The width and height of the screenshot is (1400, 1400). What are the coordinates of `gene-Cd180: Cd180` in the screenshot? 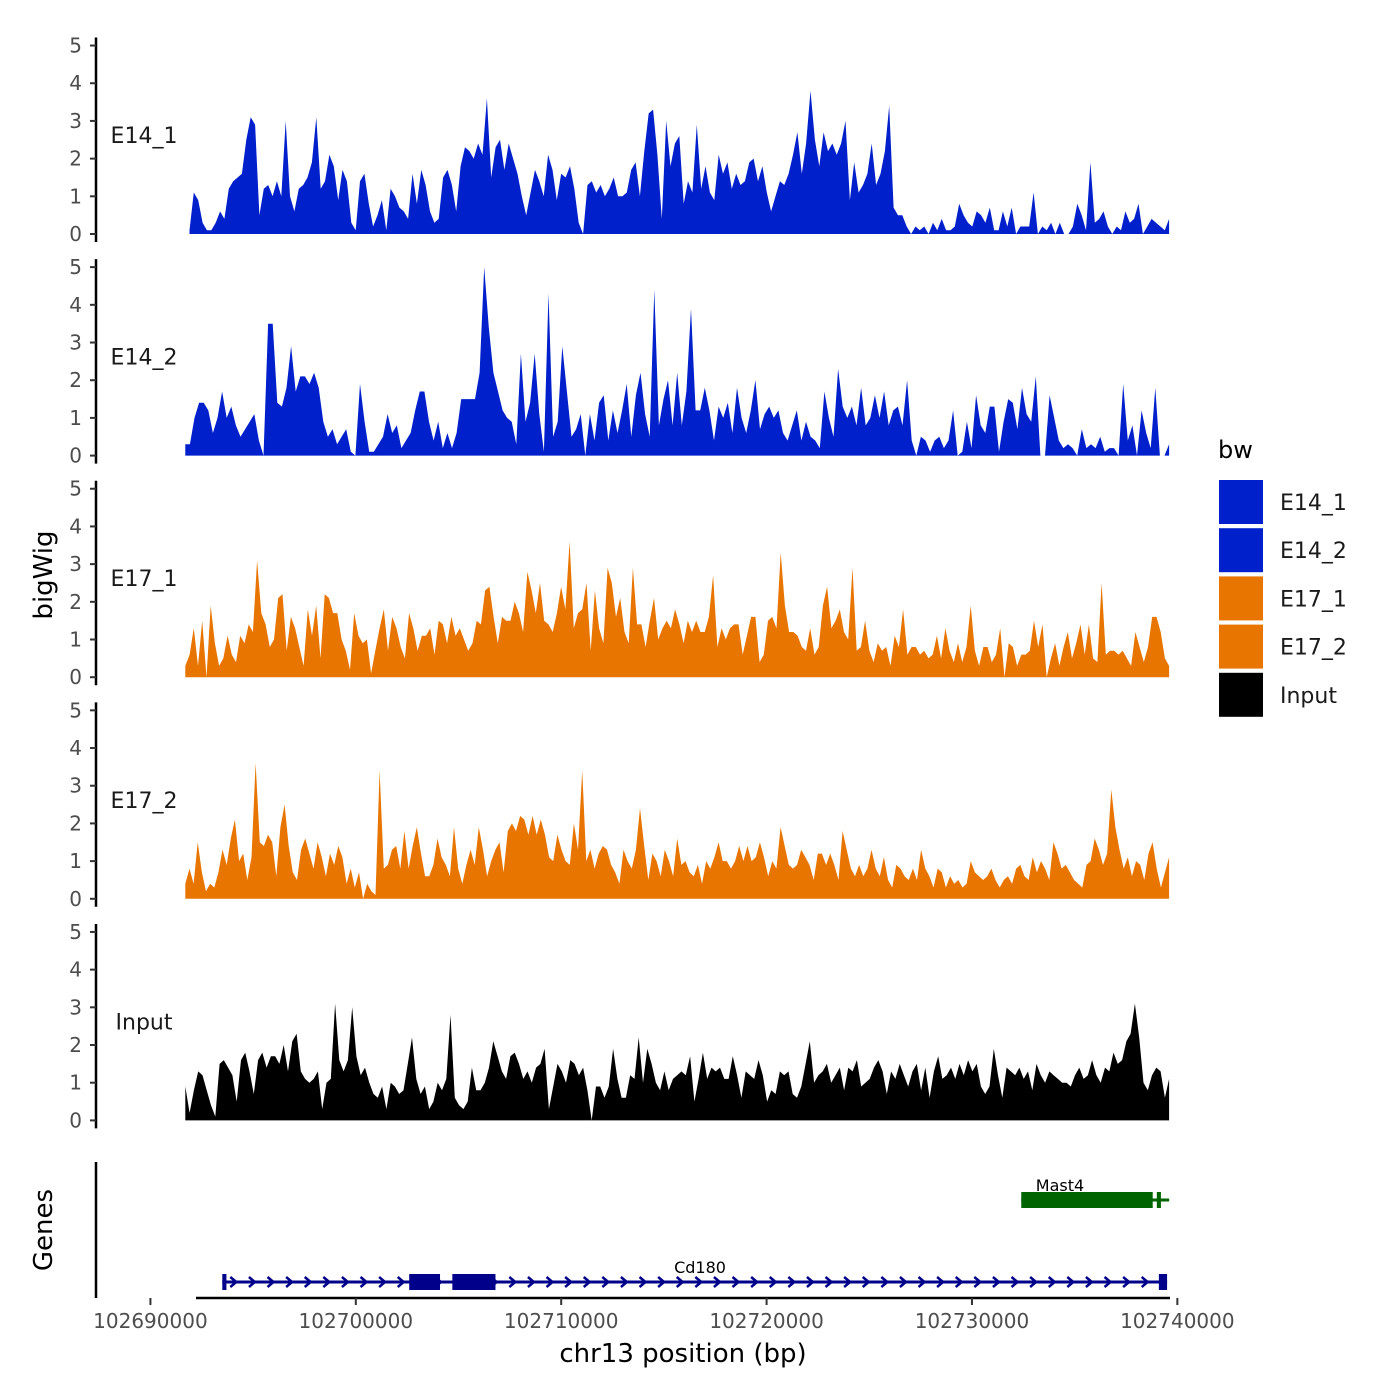 It's located at (695, 1274).